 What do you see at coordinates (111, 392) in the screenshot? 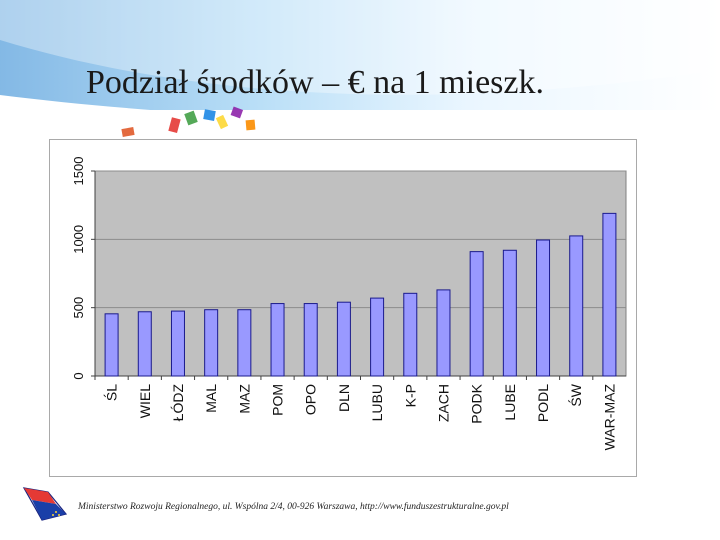
I see `x-tick-label: ŚL` at bounding box center [111, 392].